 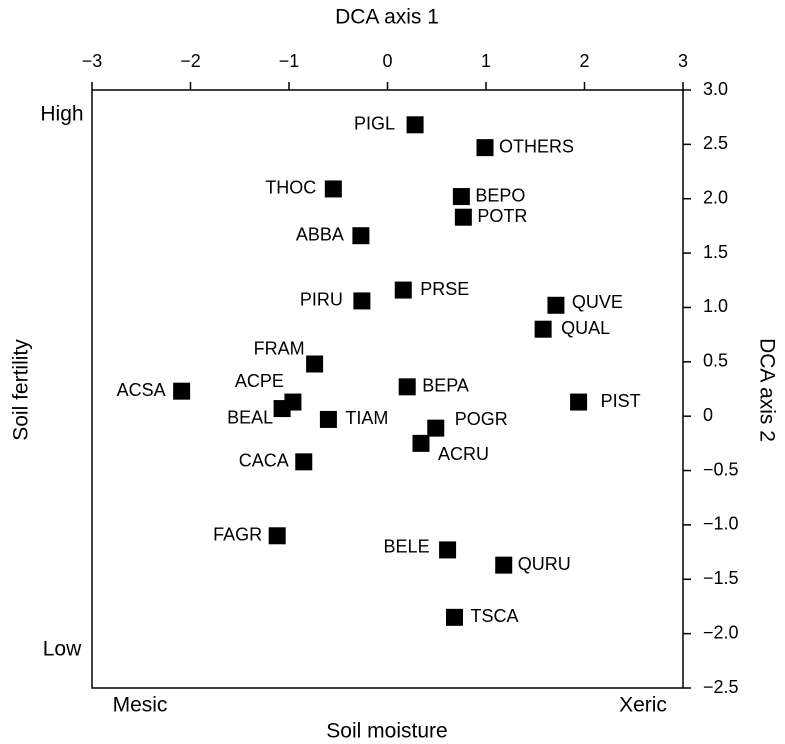 I want to click on x-tick-label: −1, so click(x=289, y=61).